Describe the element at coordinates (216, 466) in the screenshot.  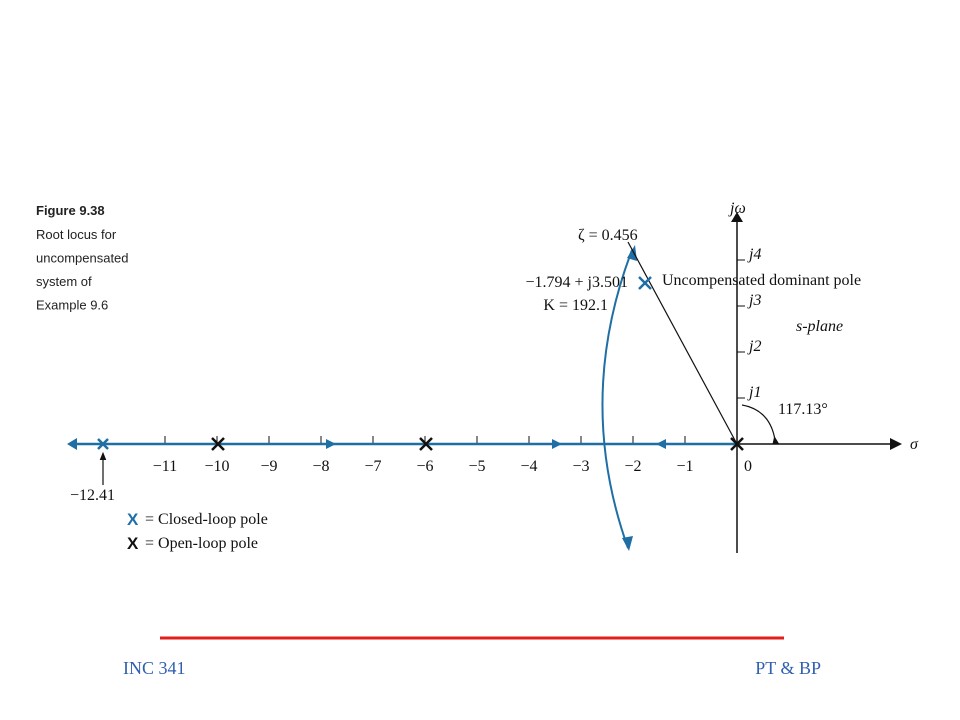
I see `real-tick-label: −10` at that location.